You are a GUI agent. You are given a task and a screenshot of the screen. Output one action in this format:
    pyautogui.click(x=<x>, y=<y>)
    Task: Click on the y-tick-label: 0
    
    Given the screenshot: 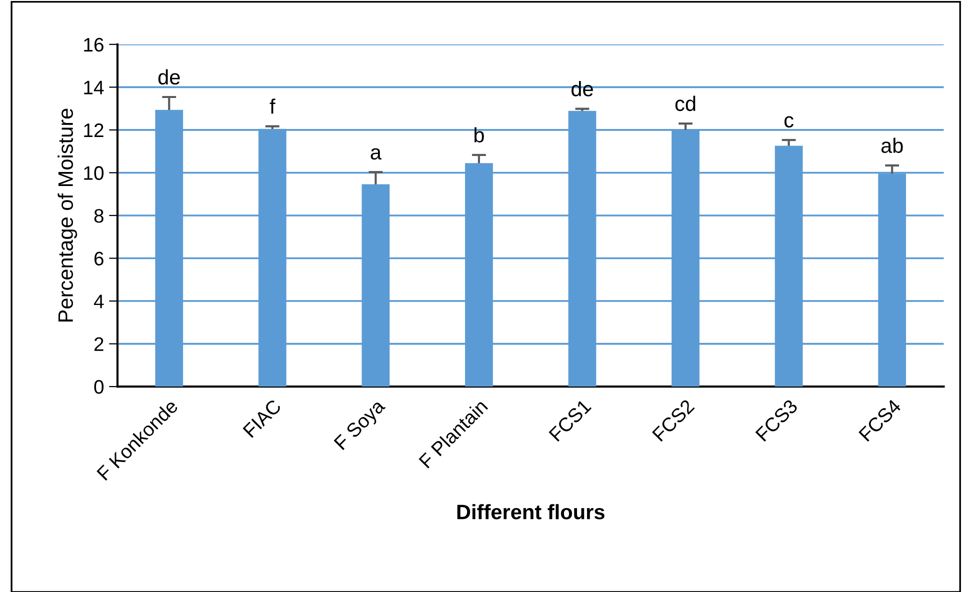 What is the action you would take?
    pyautogui.click(x=99, y=387)
    